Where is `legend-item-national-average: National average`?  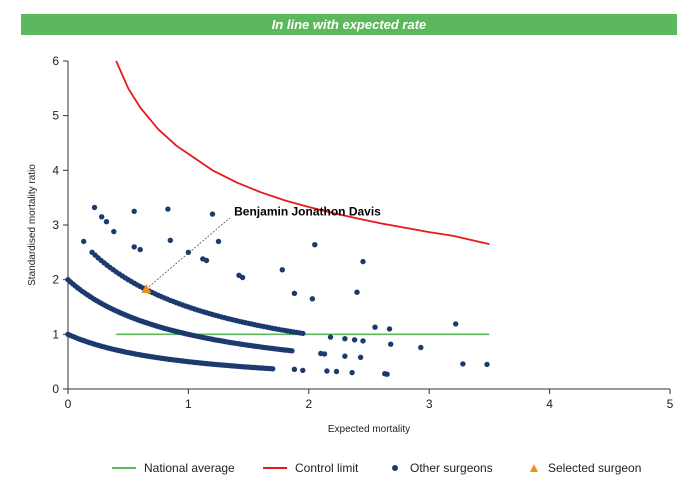
legend-item-national-average: National average is located at coordinates (173, 468).